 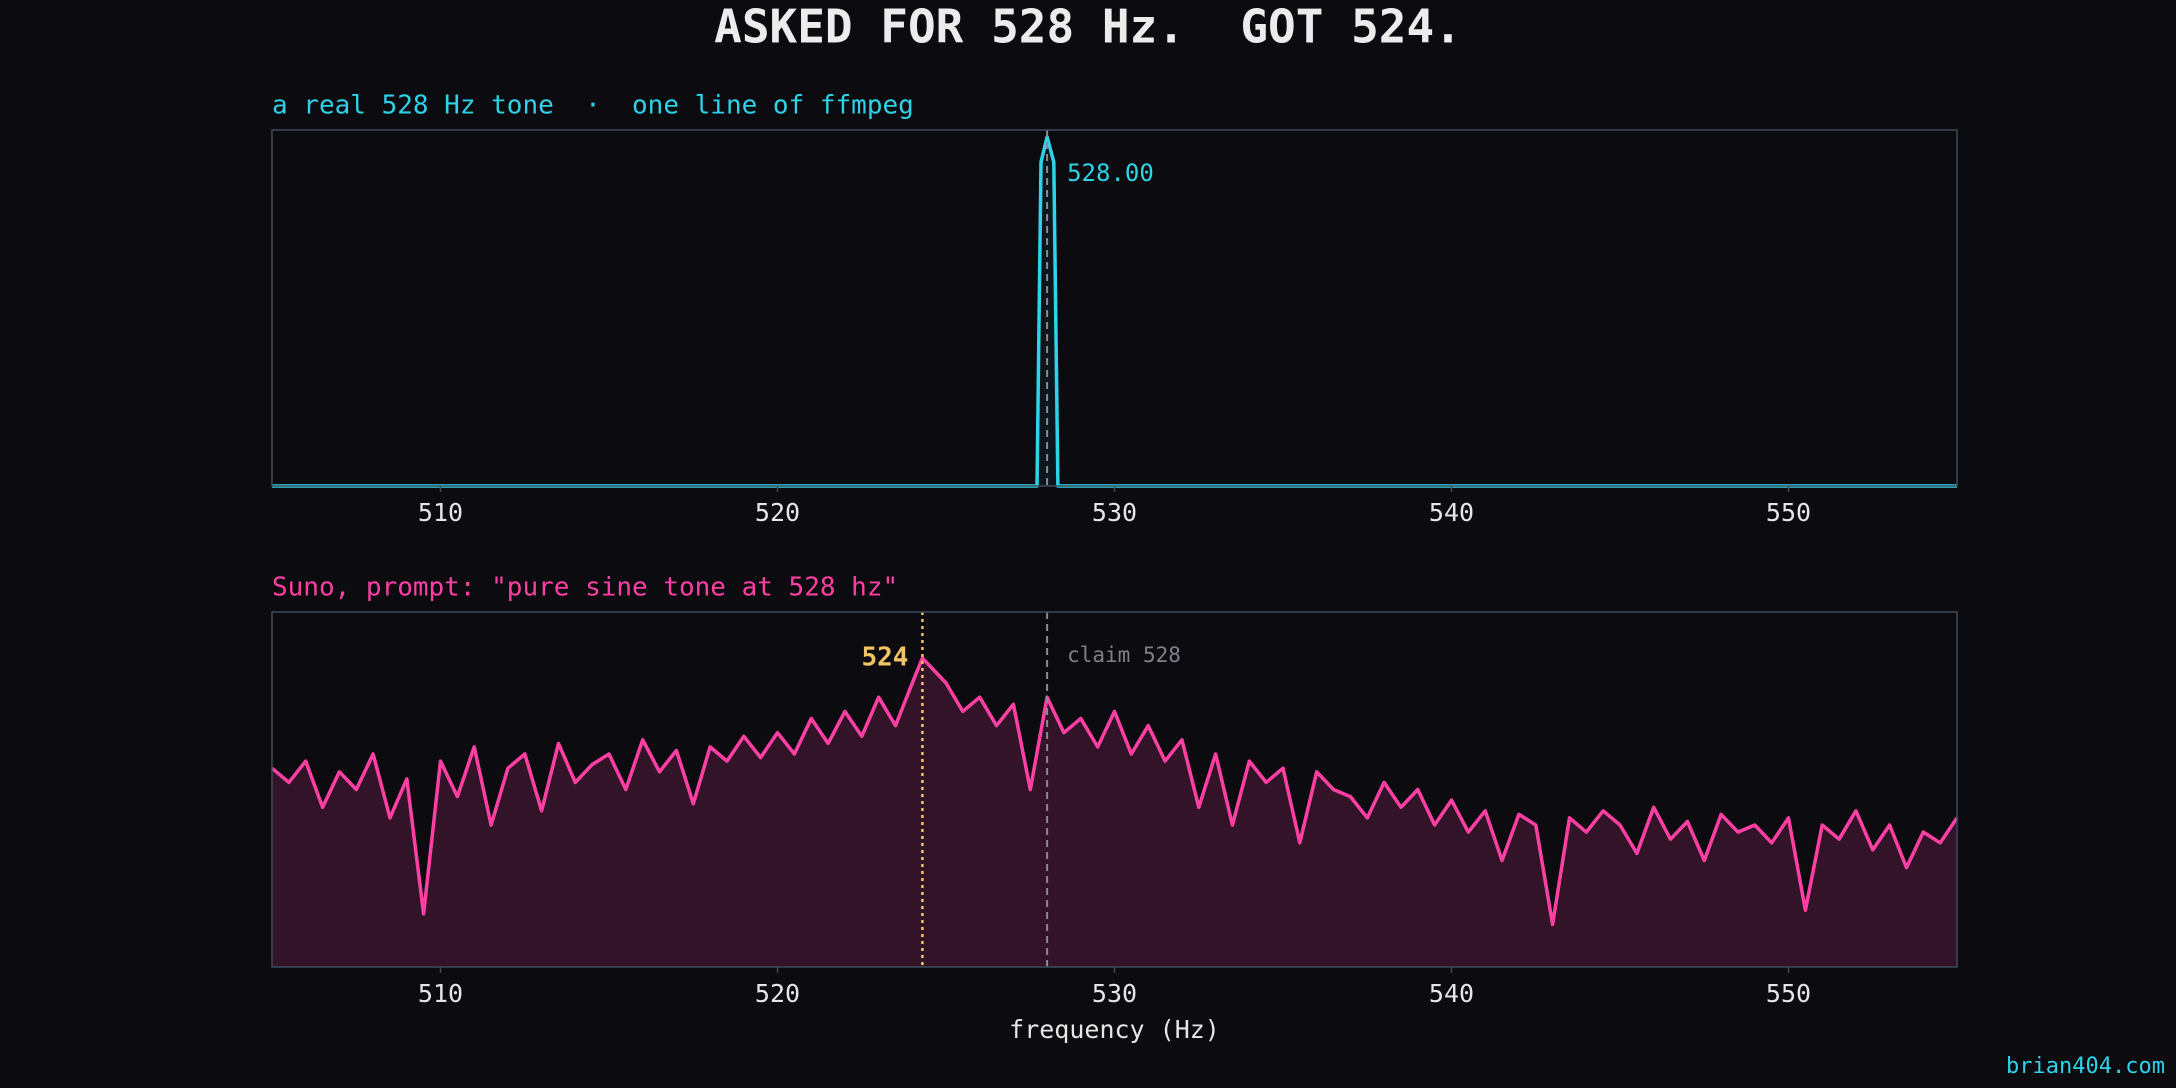 What do you see at coordinates (1124, 655) in the screenshot?
I see `reference-label: claim 528` at bounding box center [1124, 655].